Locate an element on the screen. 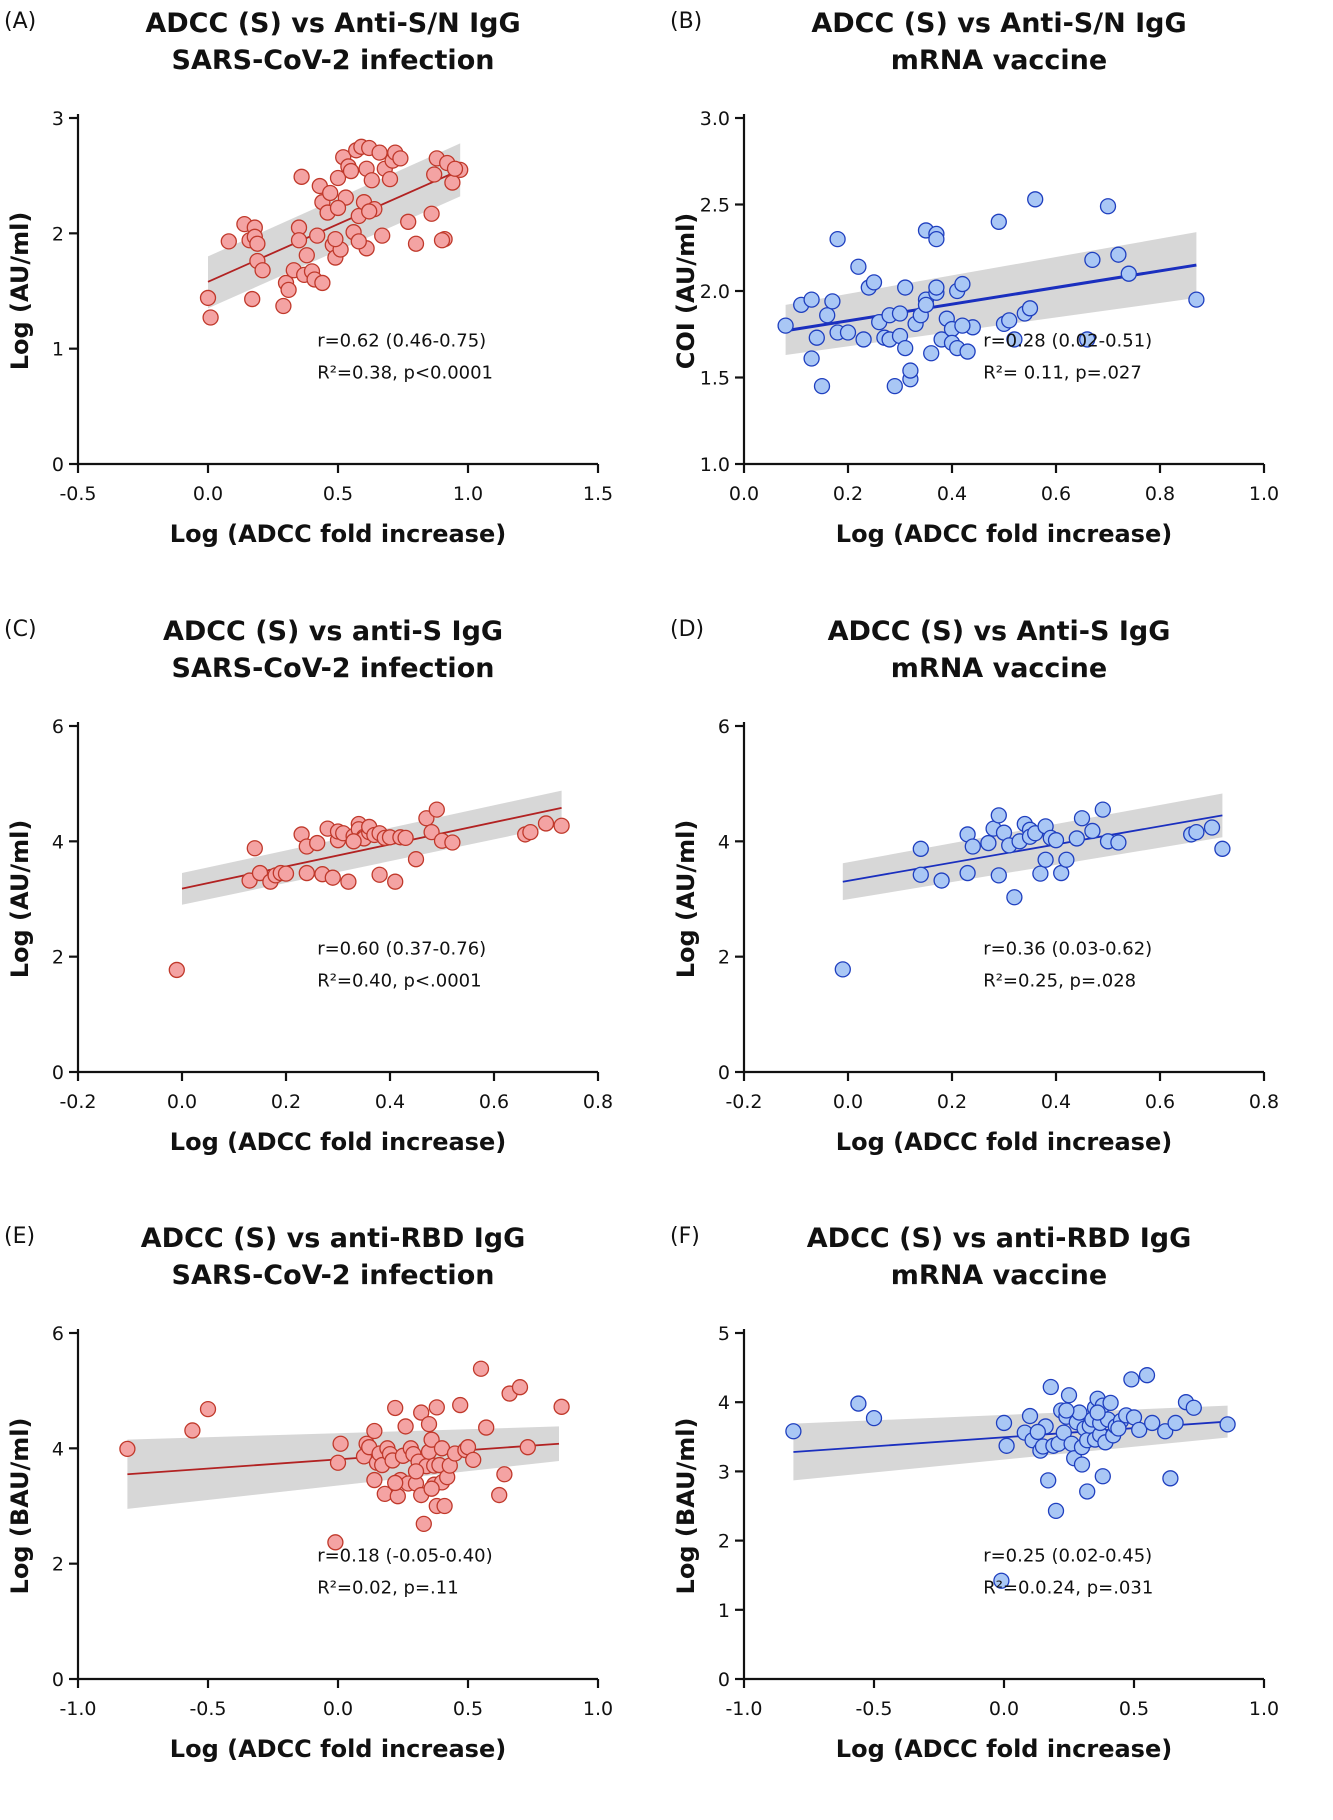 Image resolution: width=1333 pixels, height=1820 pixels. y-axis-label: Log (BAU/ml) is located at coordinates (20, 1506).